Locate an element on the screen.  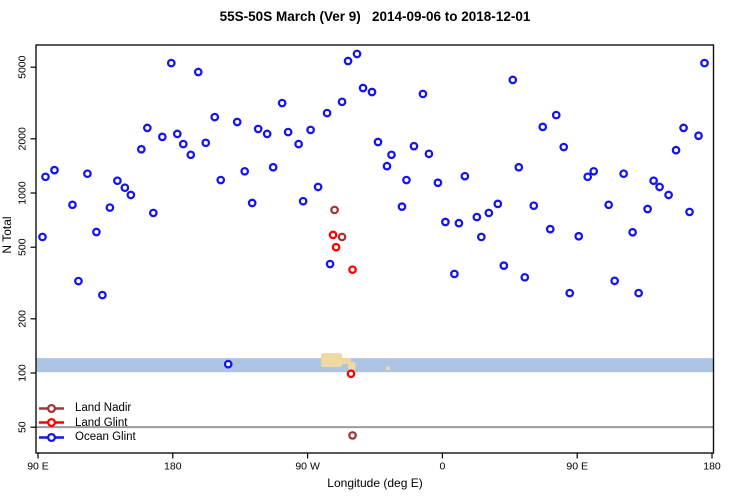
x-tick-label: 90 W is located at coordinates (307, 467).